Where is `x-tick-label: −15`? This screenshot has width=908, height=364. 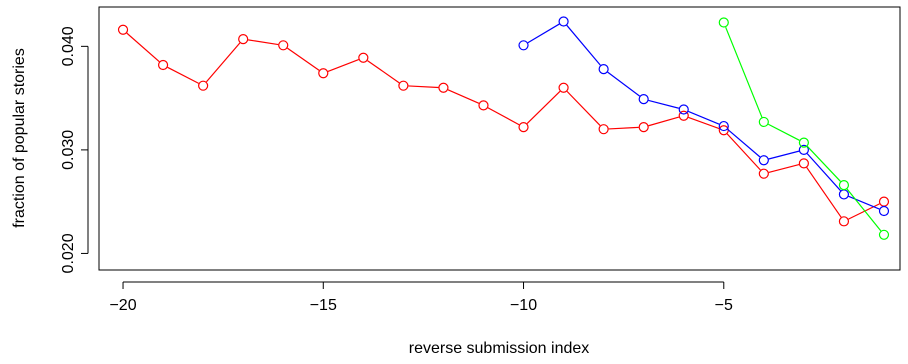
x-tick-label: −15 is located at coordinates (323, 305).